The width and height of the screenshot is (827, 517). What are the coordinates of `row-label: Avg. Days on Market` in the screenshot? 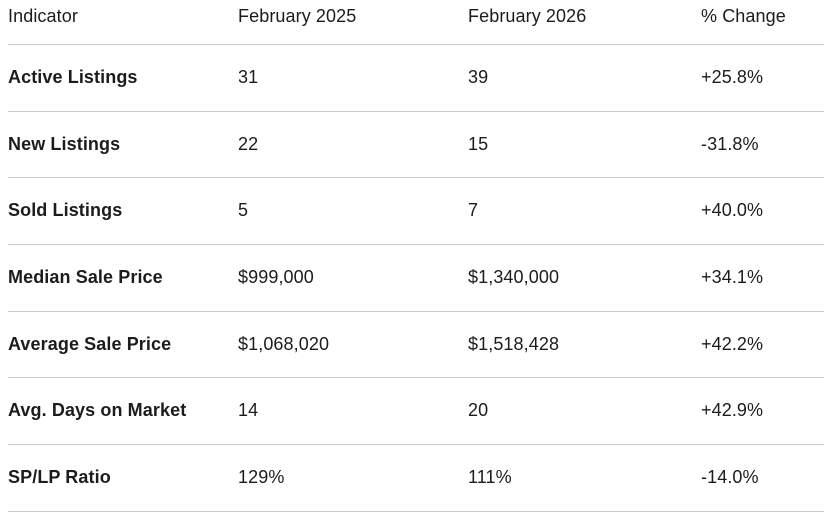 It's located at (97, 410).